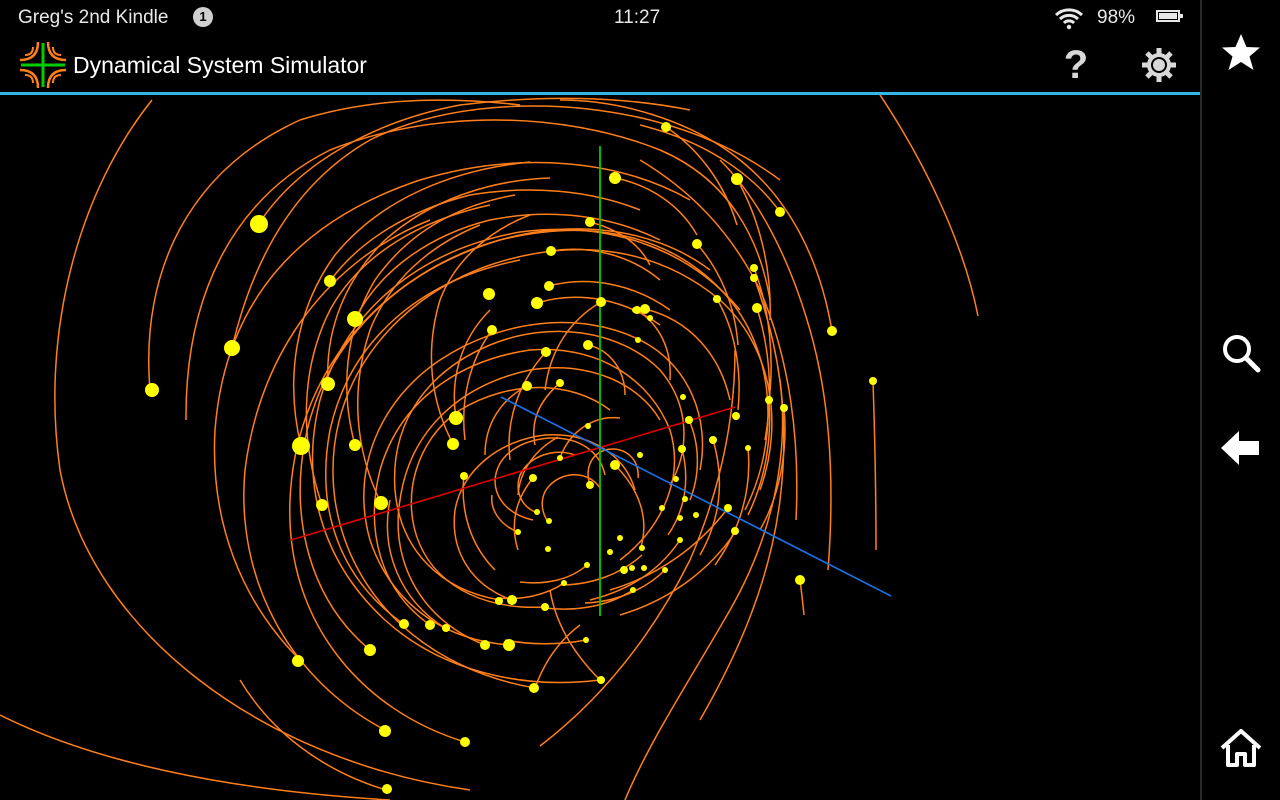 This screenshot has height=800, width=1280. What do you see at coordinates (1241, 748) in the screenshot?
I see `home-icon` at bounding box center [1241, 748].